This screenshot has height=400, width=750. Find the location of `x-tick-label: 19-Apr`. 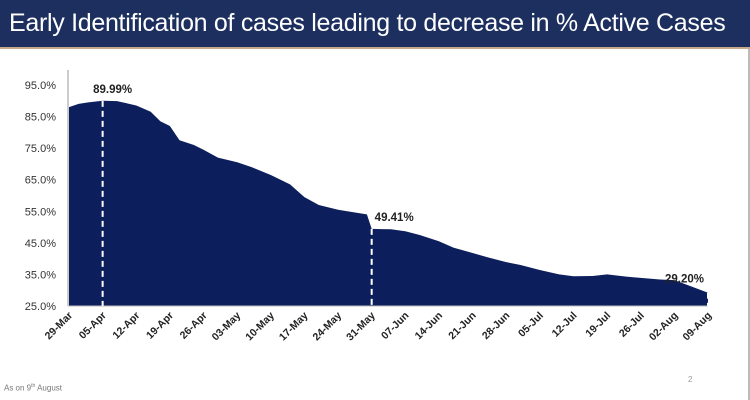

x-tick-label: 19-Apr is located at coordinates (160, 326).